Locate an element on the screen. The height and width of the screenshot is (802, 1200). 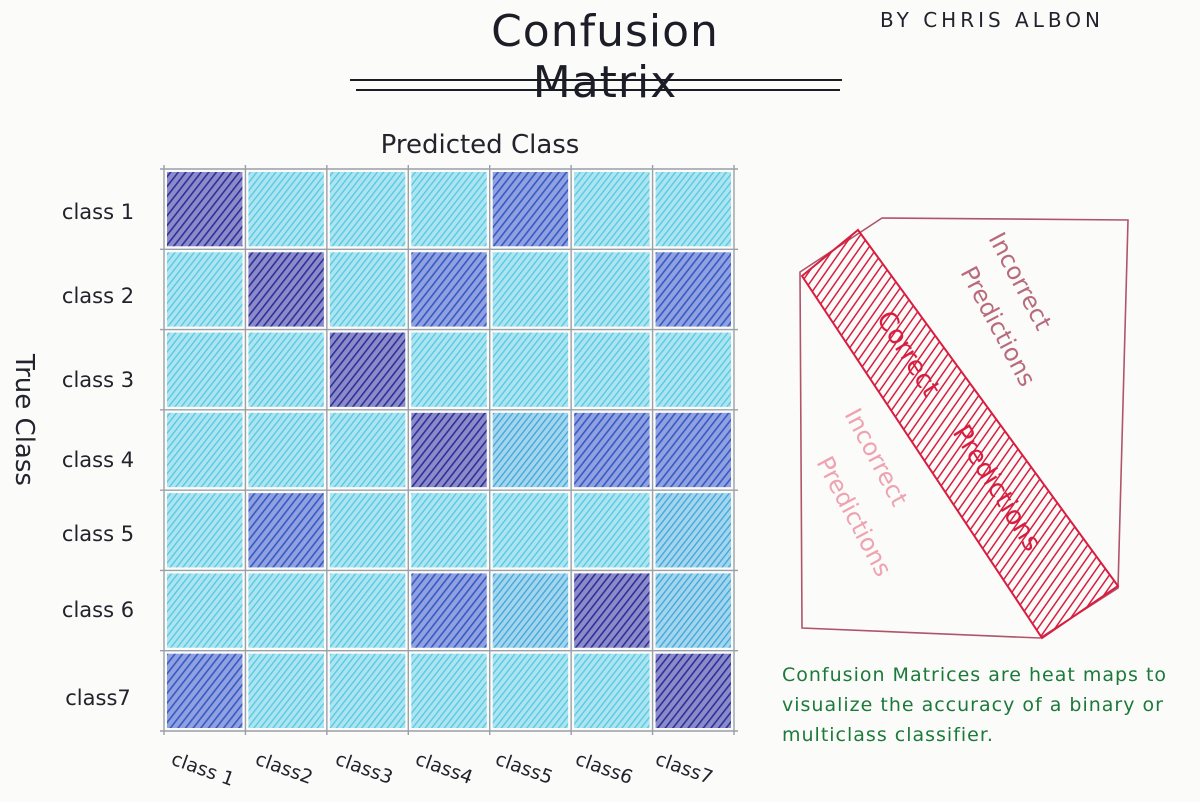
col-label-class-1: class 1 is located at coordinates (203, 770).